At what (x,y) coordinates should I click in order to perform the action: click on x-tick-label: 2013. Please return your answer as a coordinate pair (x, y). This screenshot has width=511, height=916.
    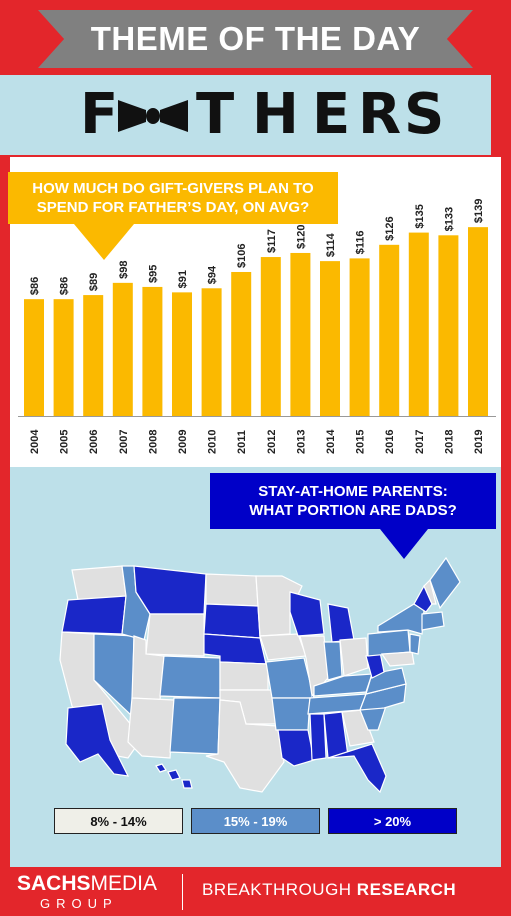
    Looking at the image, I should click on (301, 442).